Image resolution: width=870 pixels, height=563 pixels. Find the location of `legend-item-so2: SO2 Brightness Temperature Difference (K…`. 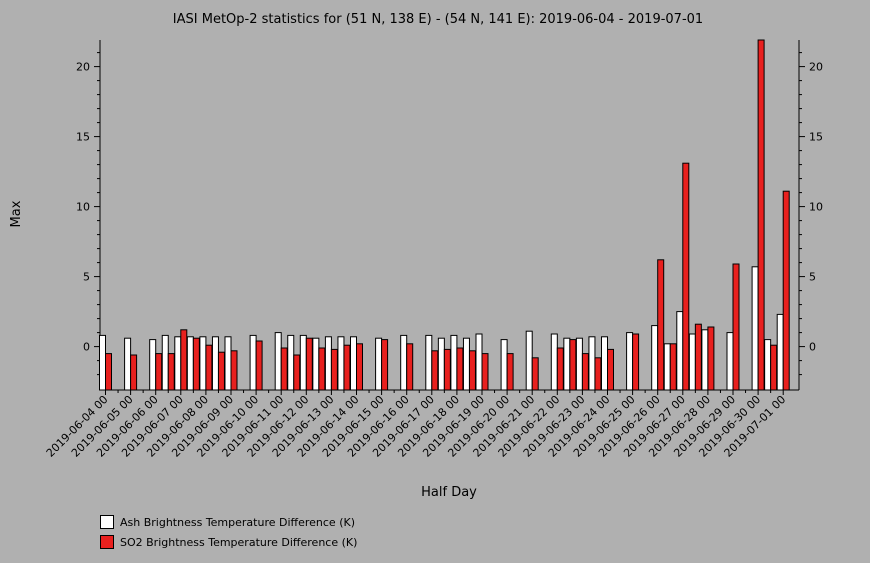

legend-item-so2: SO2 Brightness Temperature Difference (K… is located at coordinates (228, 542).